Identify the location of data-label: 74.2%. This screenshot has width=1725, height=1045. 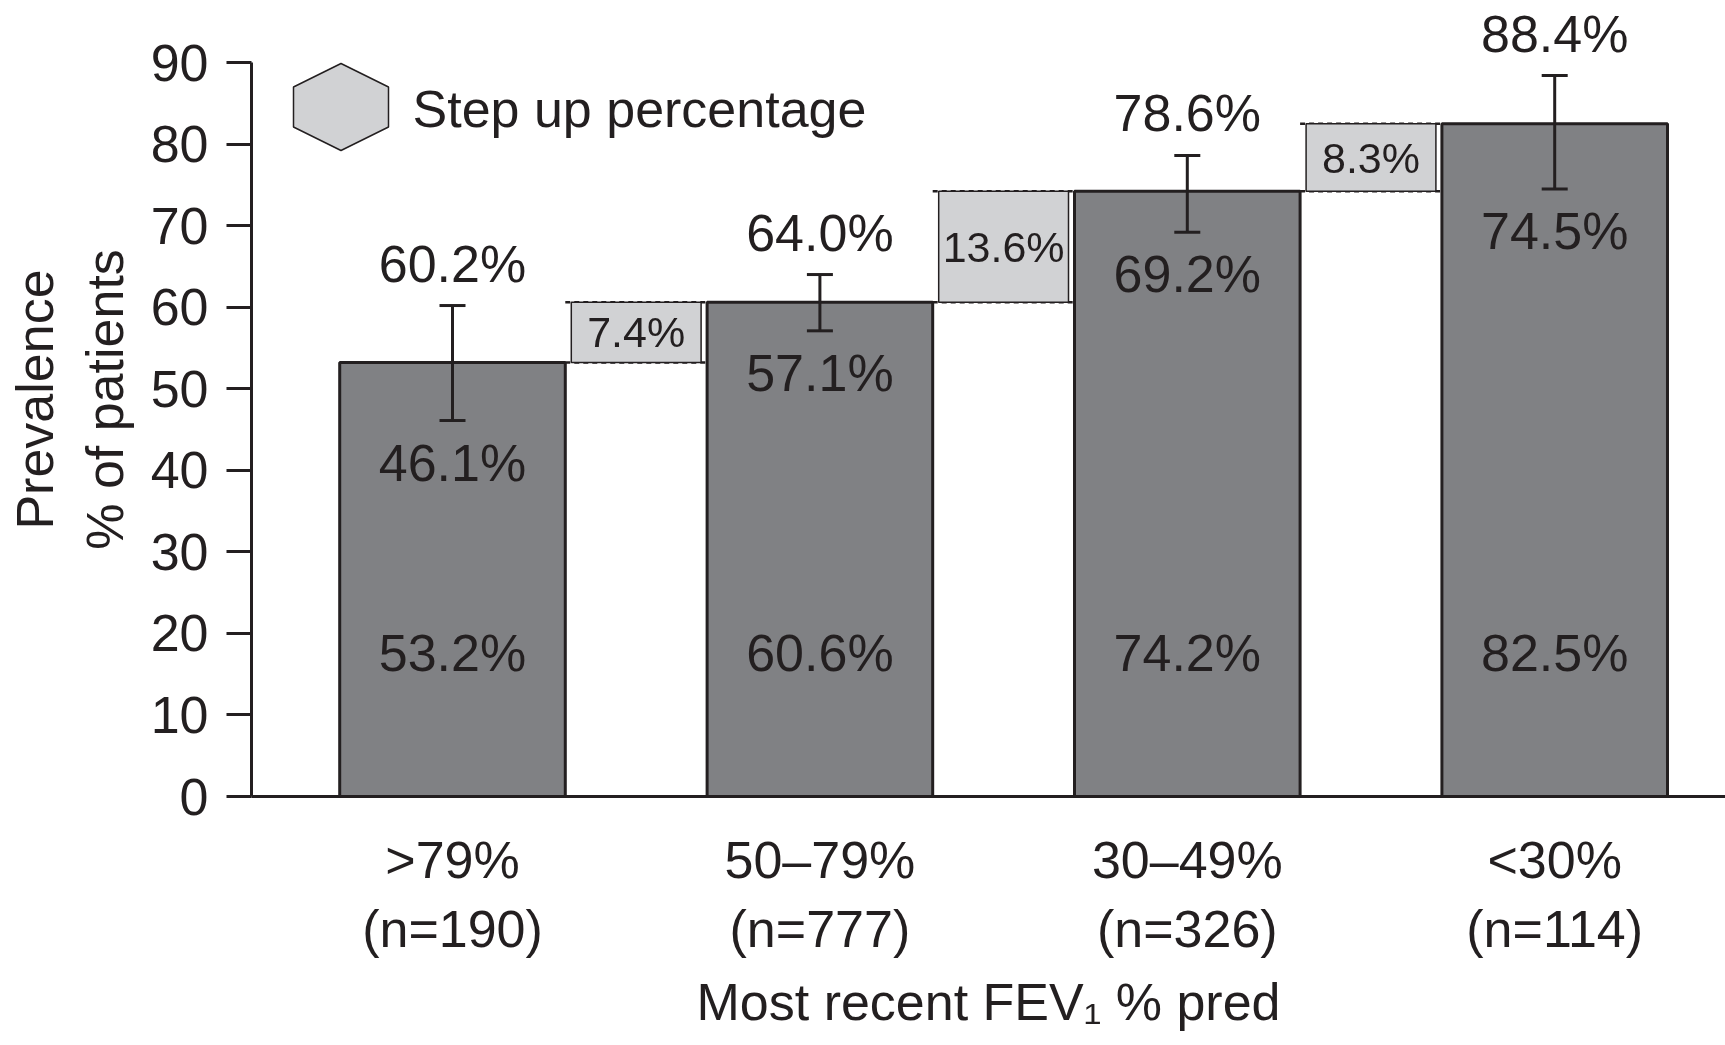
(1187, 652).